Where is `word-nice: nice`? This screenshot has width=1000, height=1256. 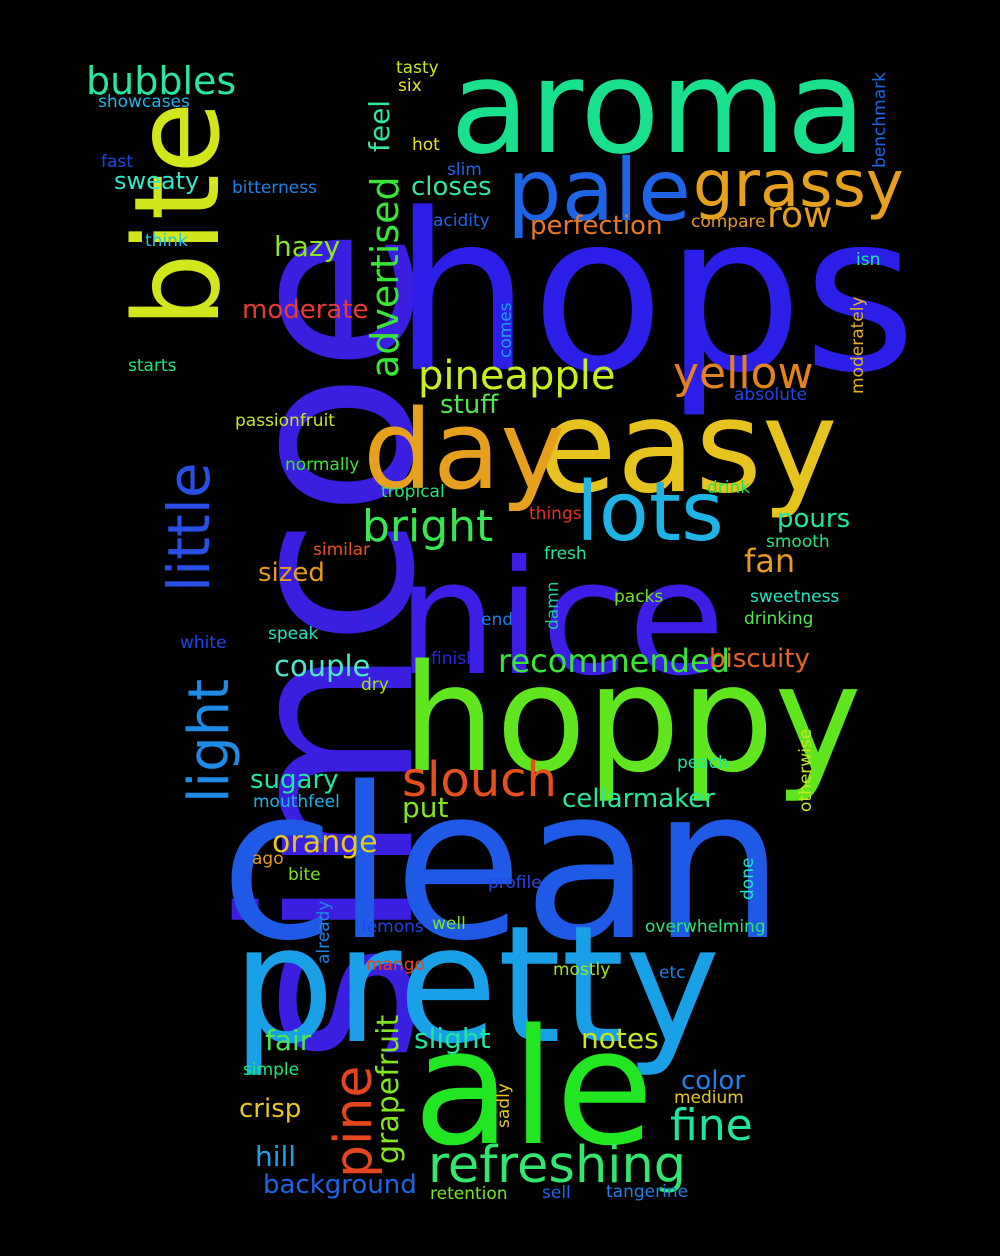
word-nice: nice is located at coordinates (561, 619).